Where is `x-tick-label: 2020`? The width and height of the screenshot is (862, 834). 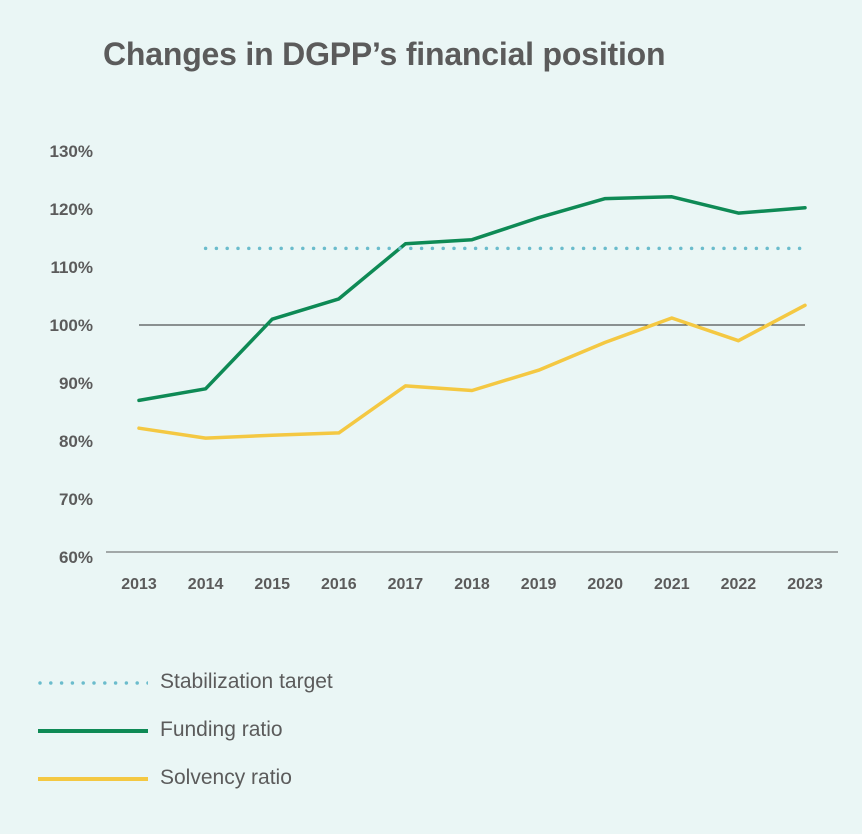 x-tick-label: 2020 is located at coordinates (605, 584).